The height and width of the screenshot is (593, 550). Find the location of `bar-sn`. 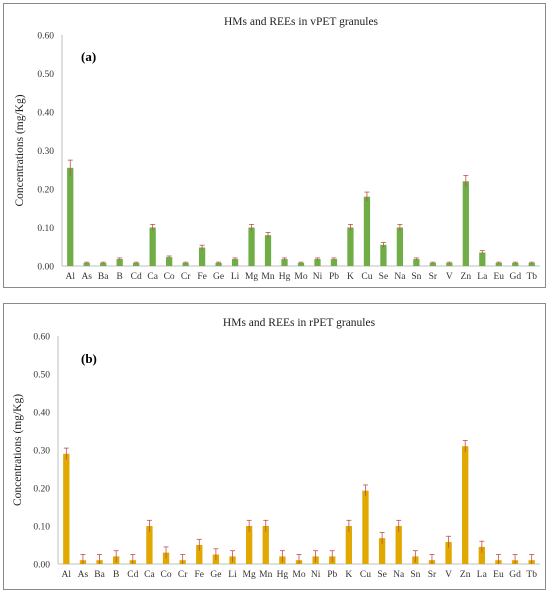

bar-sn is located at coordinates (416, 262).